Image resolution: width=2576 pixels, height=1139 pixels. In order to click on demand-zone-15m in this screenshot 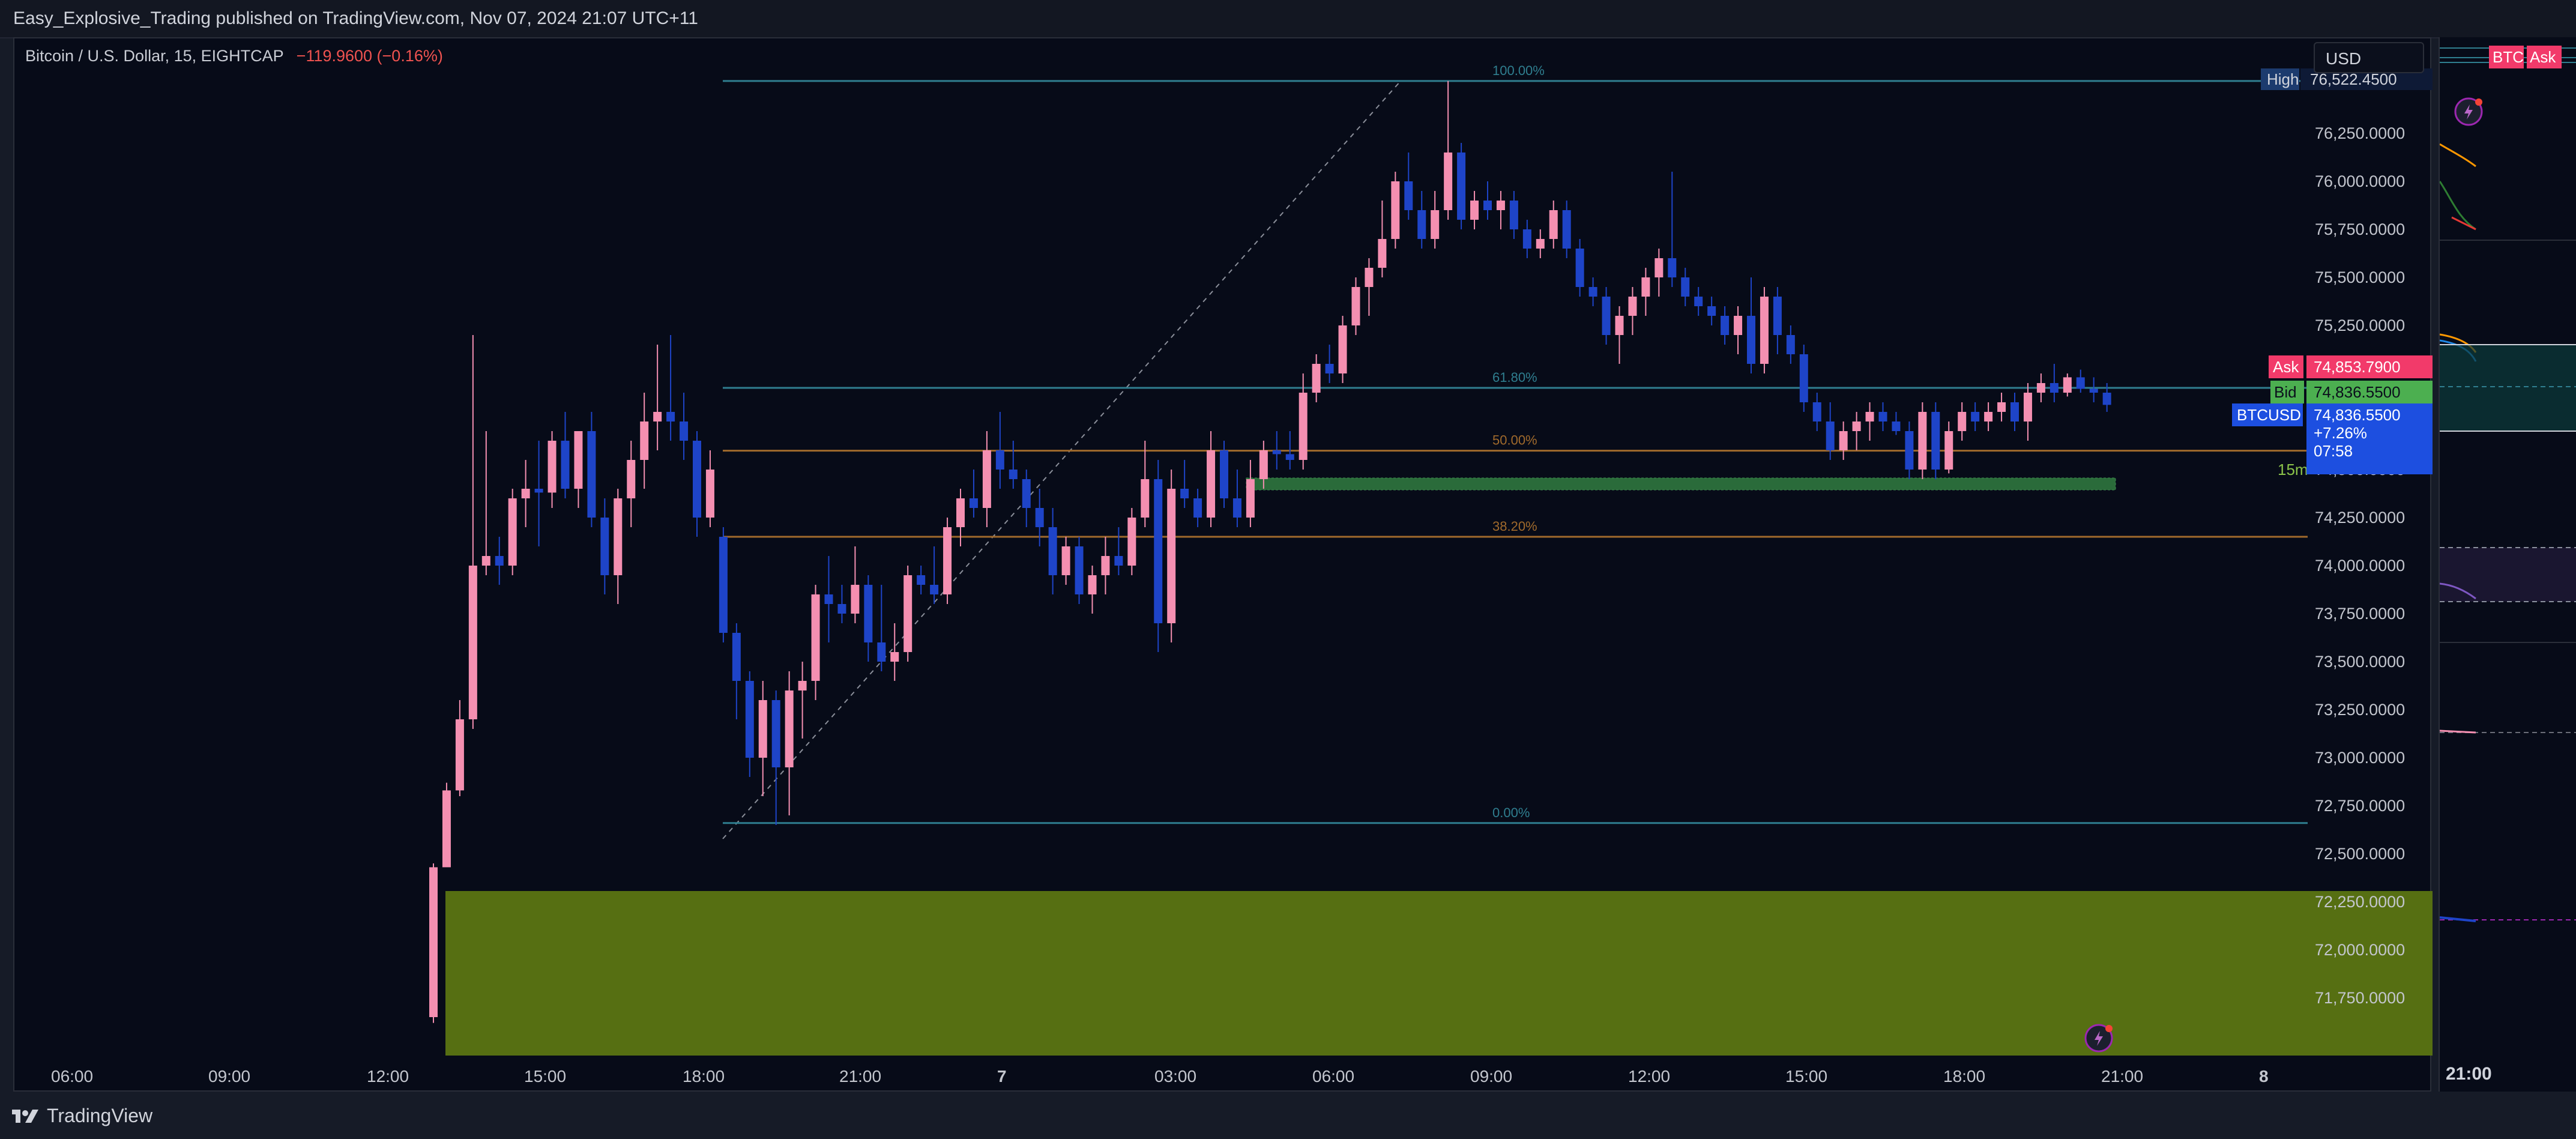, I will do `click(1681, 484)`.